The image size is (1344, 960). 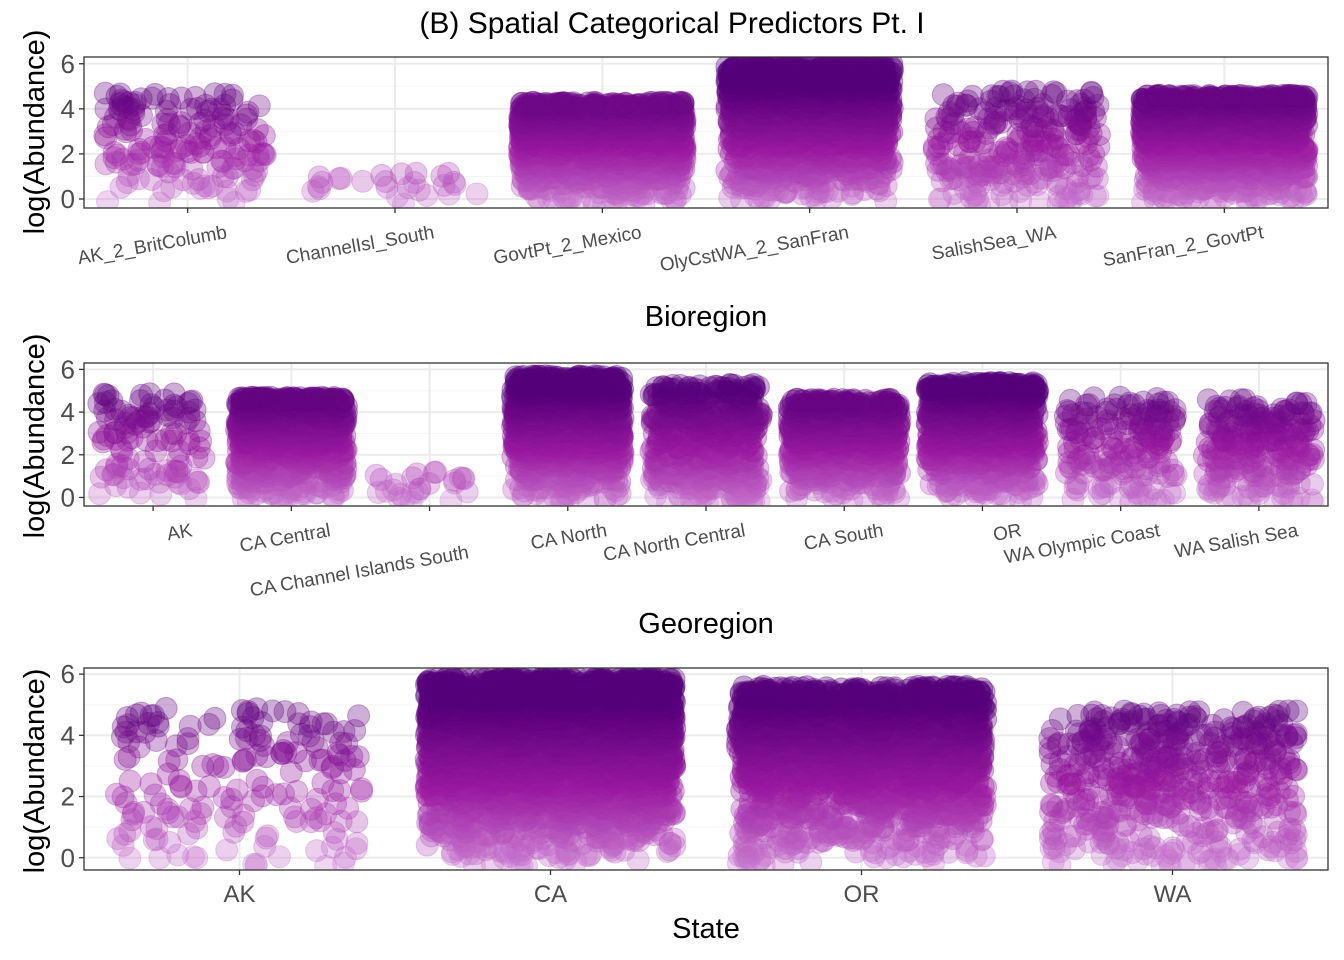 I want to click on y-tick-label: 4, so click(x=68, y=109).